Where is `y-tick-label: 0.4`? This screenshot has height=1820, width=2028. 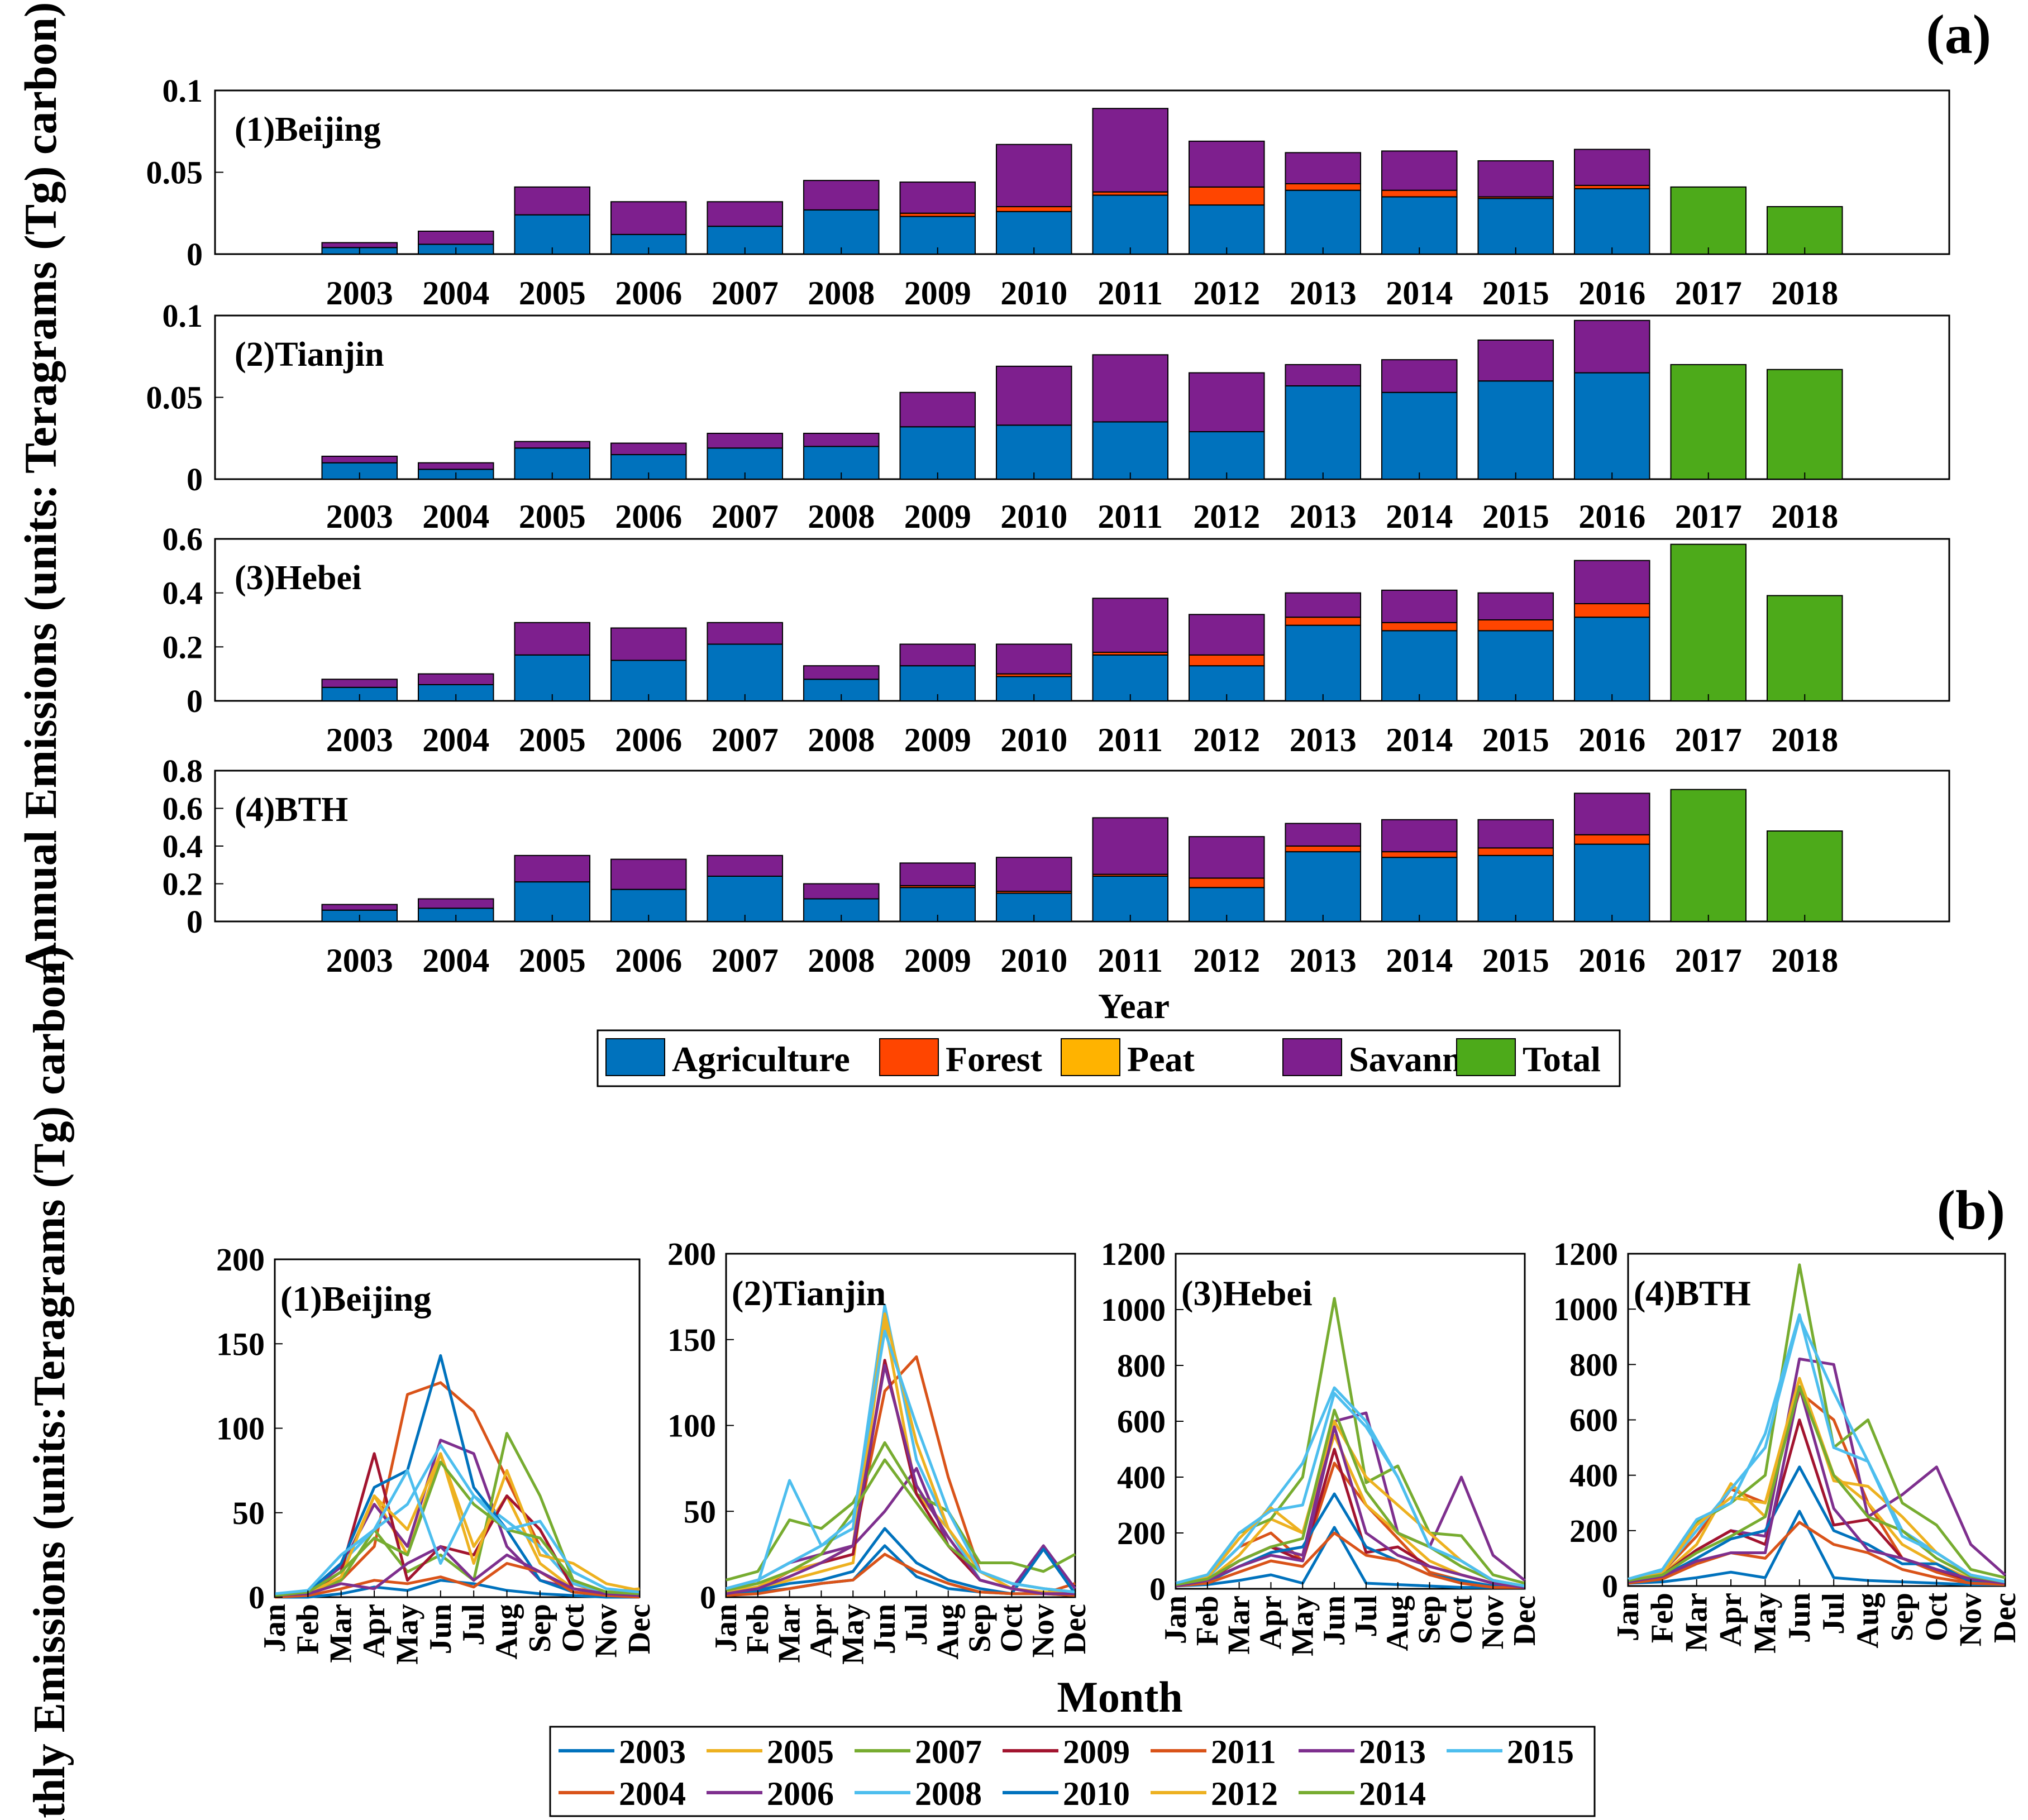 y-tick-label: 0.4 is located at coordinates (183, 846).